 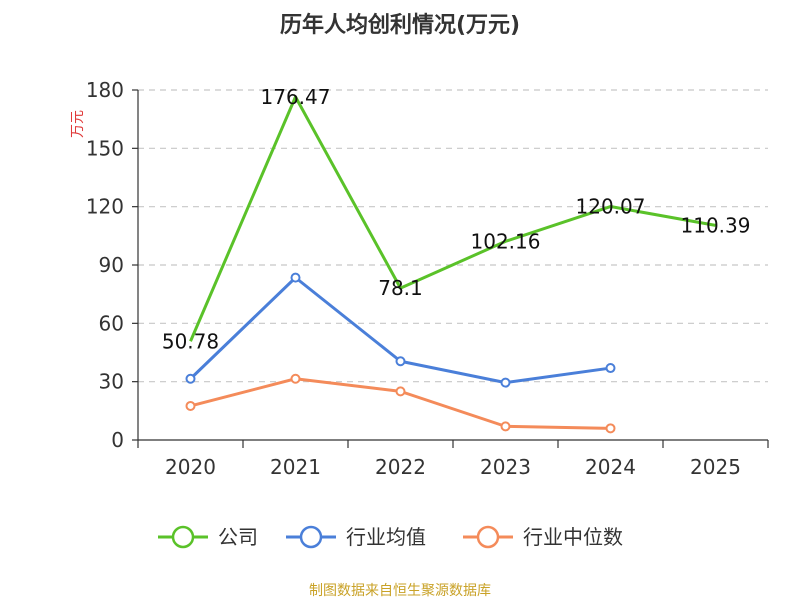 I want to click on data-label: 102.16, so click(x=506, y=241).